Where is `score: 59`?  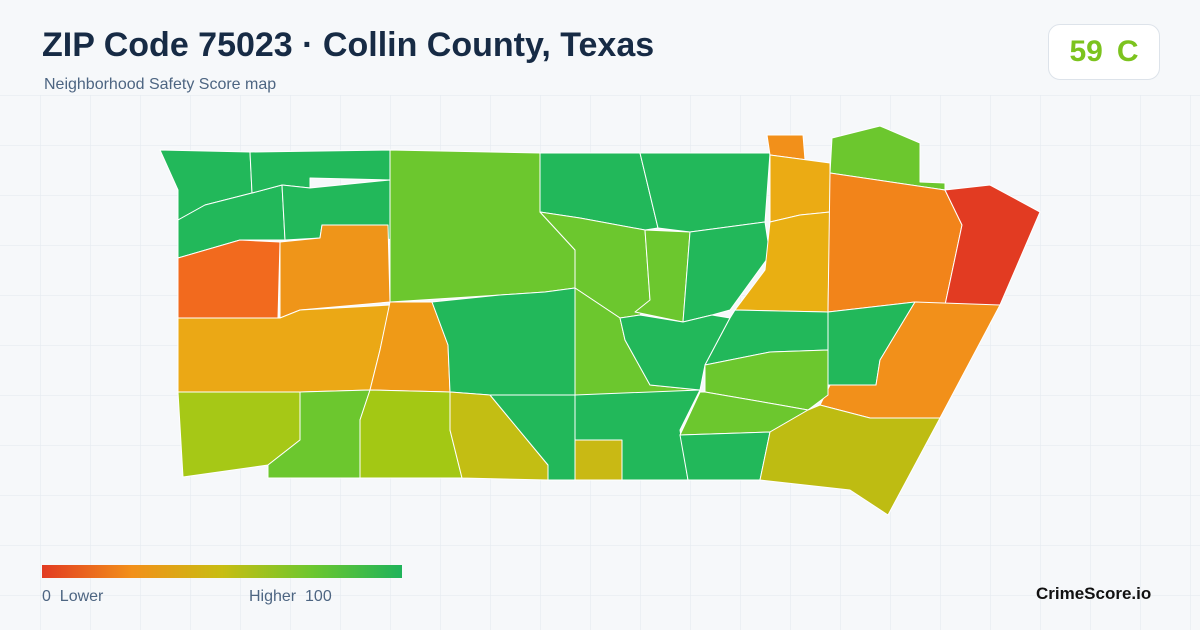
score: 59 is located at coordinates (1086, 51).